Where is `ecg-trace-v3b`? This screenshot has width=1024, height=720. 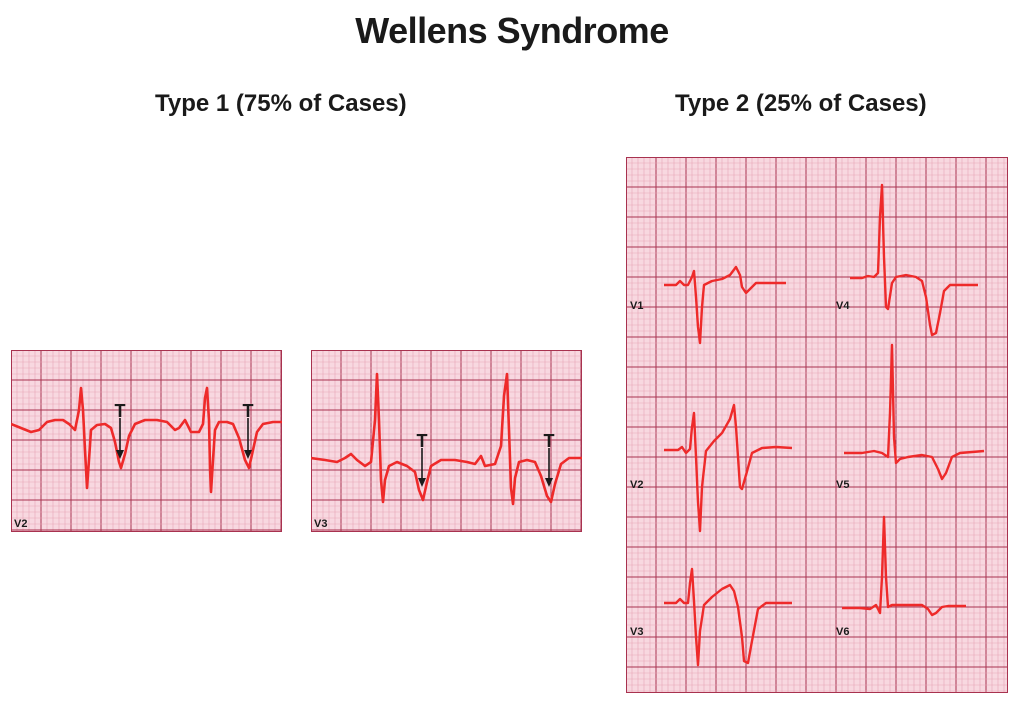
ecg-trace-v3b is located at coordinates (728, 617).